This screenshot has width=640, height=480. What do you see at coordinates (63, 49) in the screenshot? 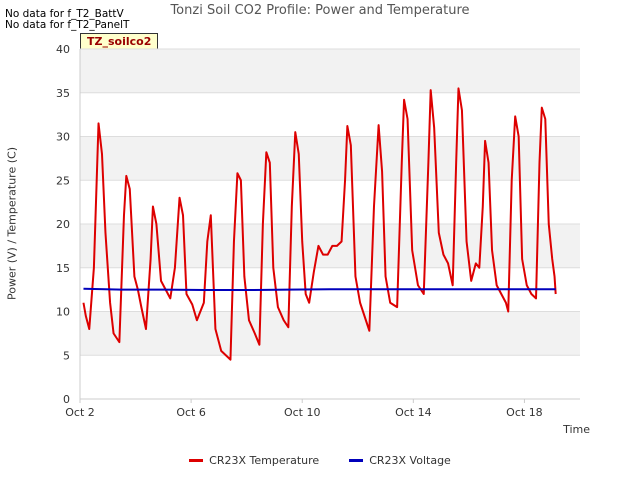
I see `y-tick-label: 40` at bounding box center [63, 49].